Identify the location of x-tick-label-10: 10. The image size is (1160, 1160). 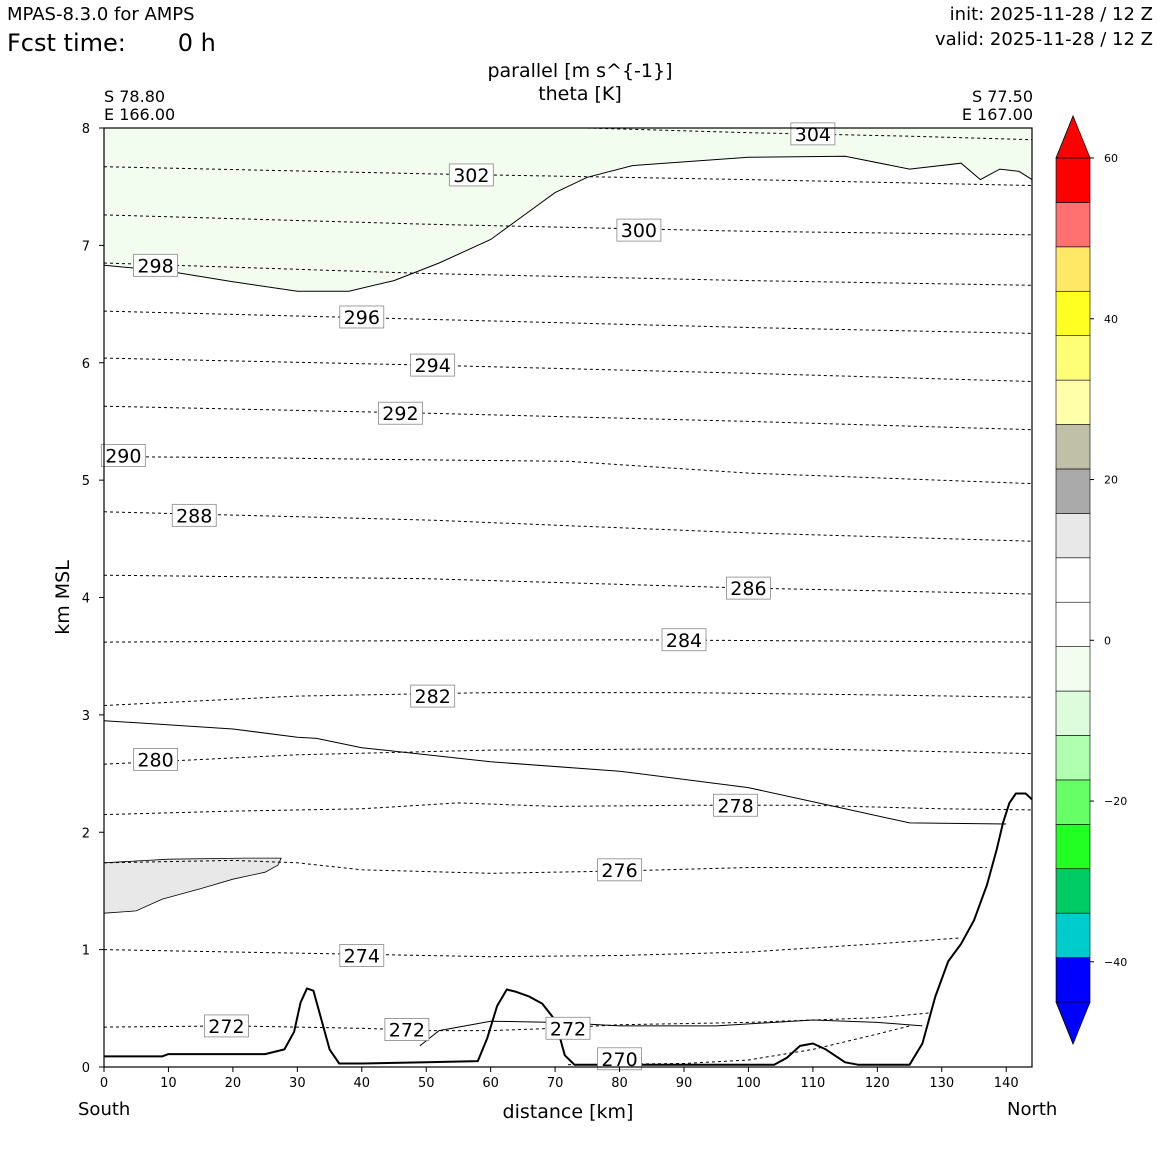
(168, 1083).